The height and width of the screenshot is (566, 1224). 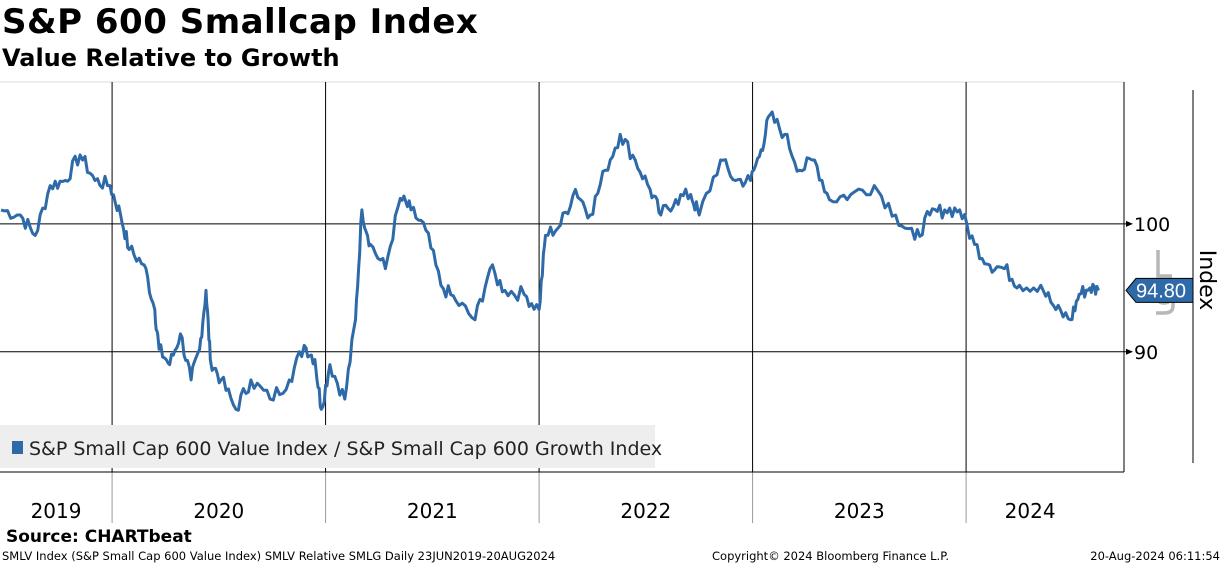 I want to click on legend-swatch, so click(x=17, y=447).